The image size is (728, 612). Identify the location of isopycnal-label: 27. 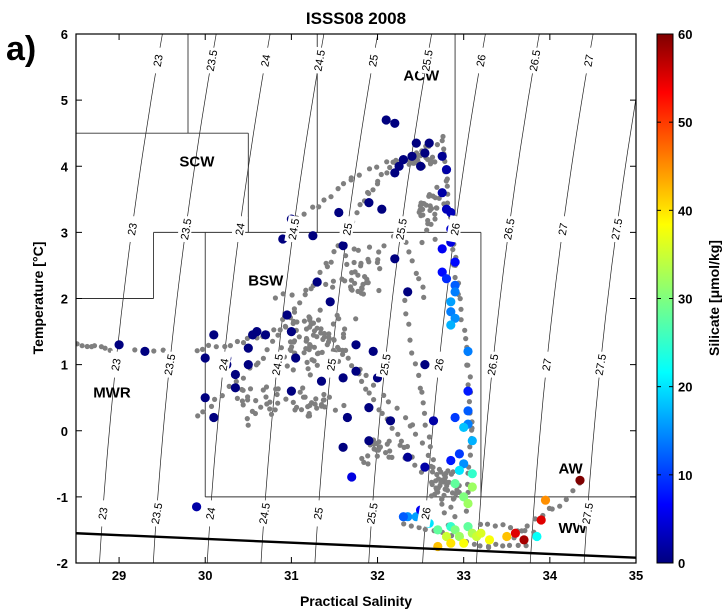
(546, 364).